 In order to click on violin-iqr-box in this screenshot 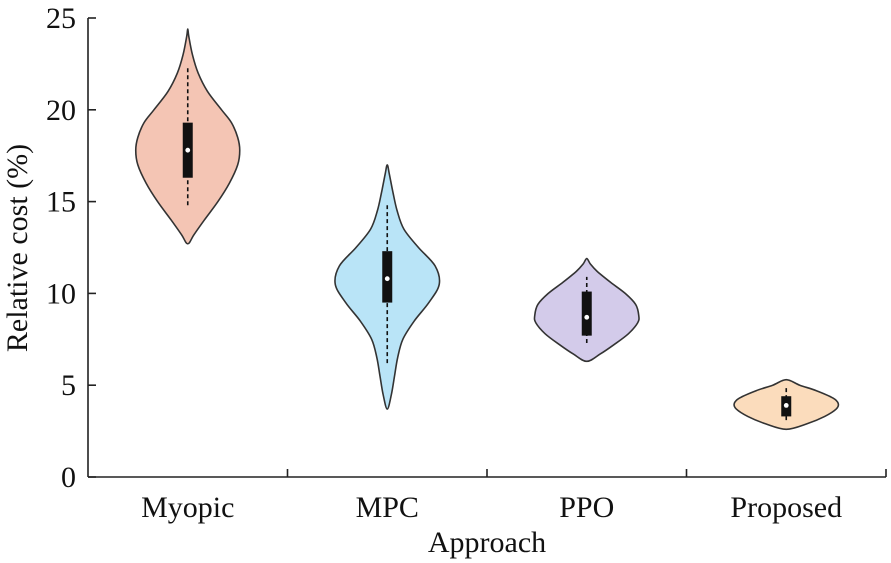, I will do `click(586, 313)`.